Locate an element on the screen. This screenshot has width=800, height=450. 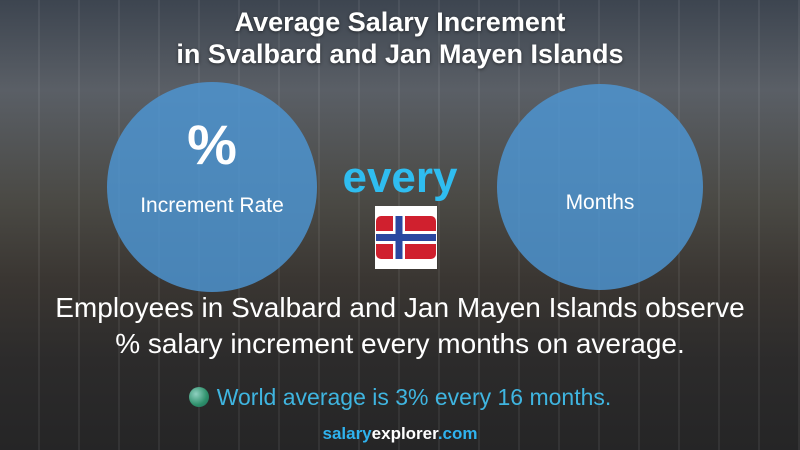
norway-flag-icon is located at coordinates (406, 237).